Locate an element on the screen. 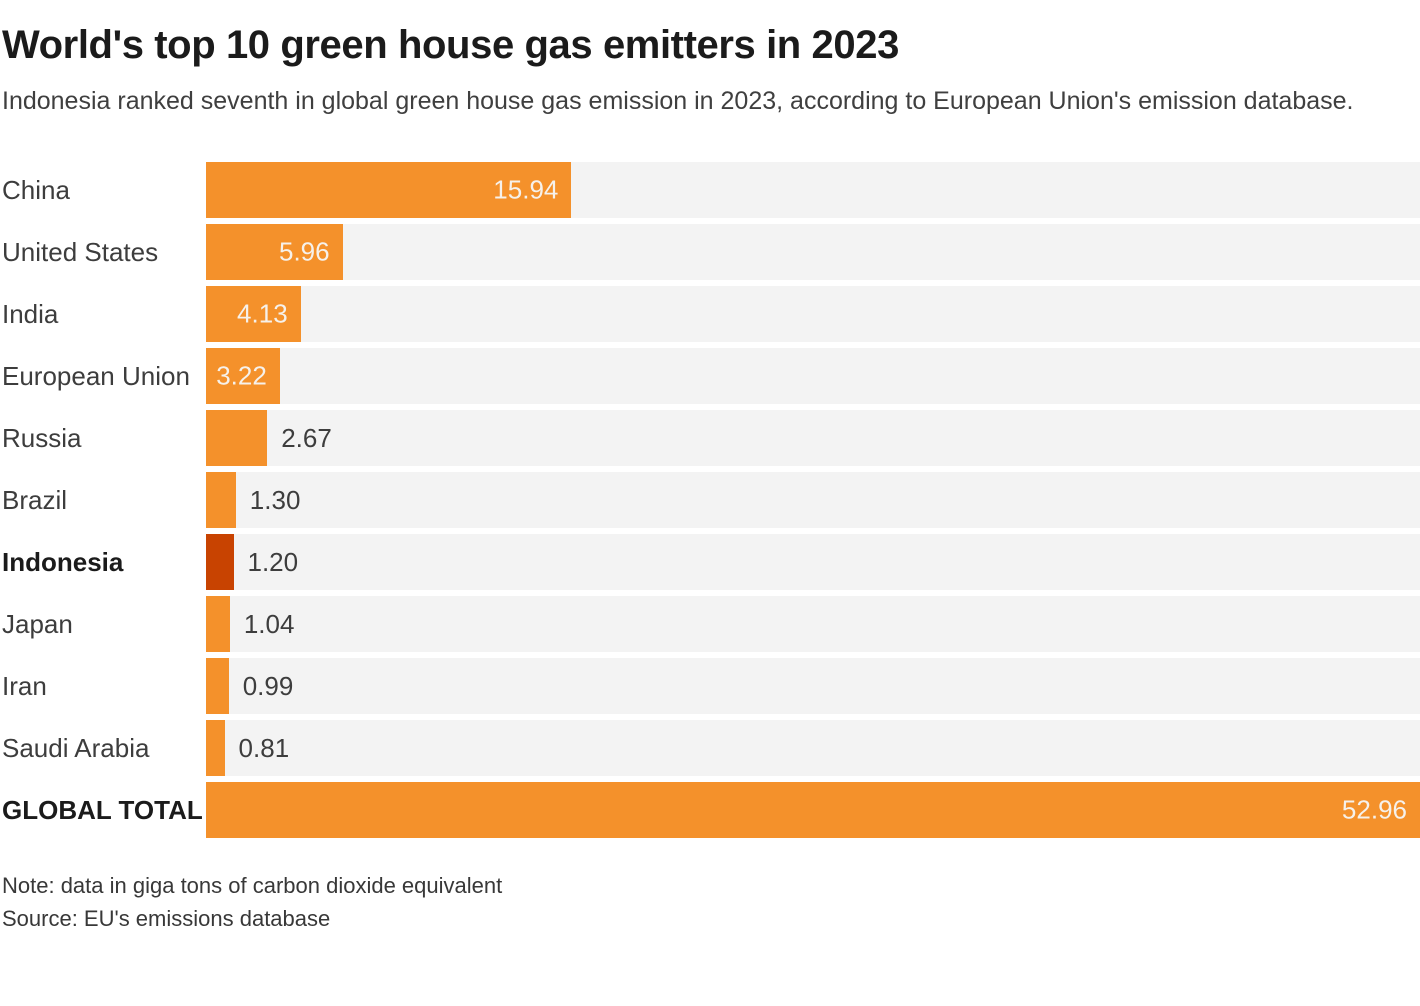 The width and height of the screenshot is (1420, 1006). chart-row: Russia 2.67 is located at coordinates (710, 438).